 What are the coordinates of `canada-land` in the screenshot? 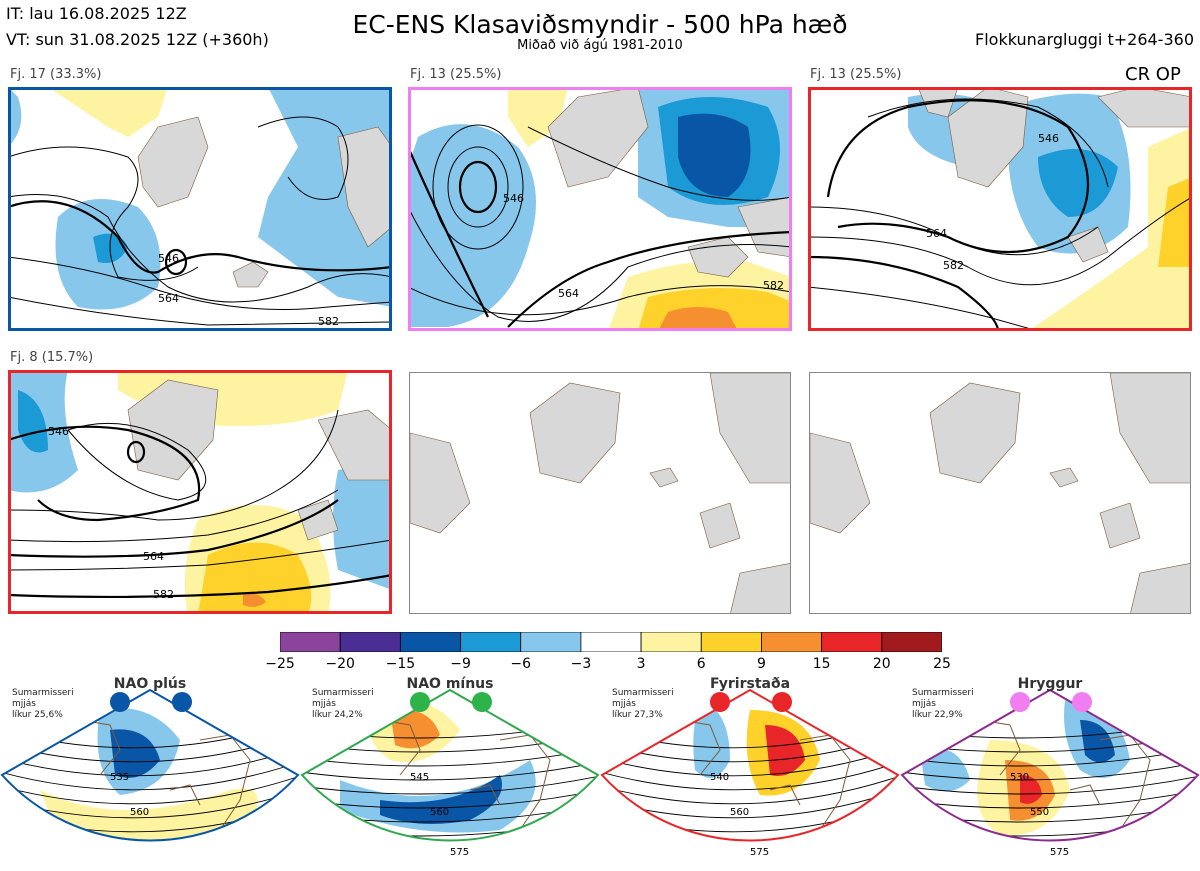 It's located at (840, 483).